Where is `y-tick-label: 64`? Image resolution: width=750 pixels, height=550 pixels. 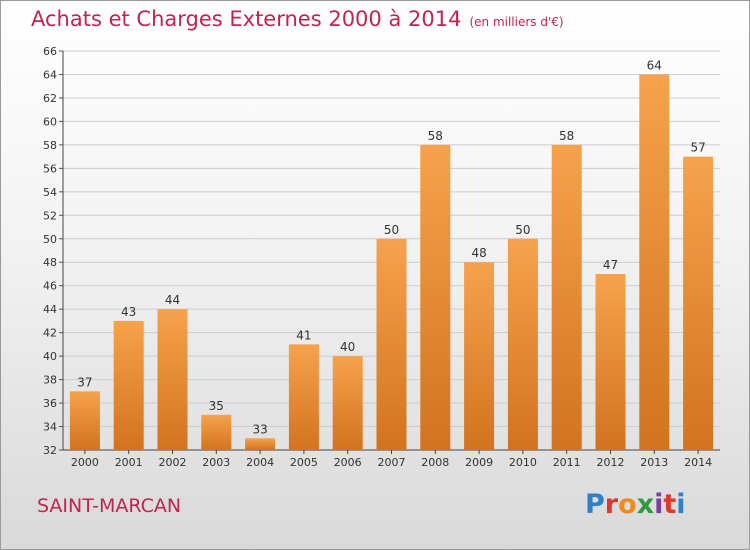
y-tick-label: 64 is located at coordinates (50, 74).